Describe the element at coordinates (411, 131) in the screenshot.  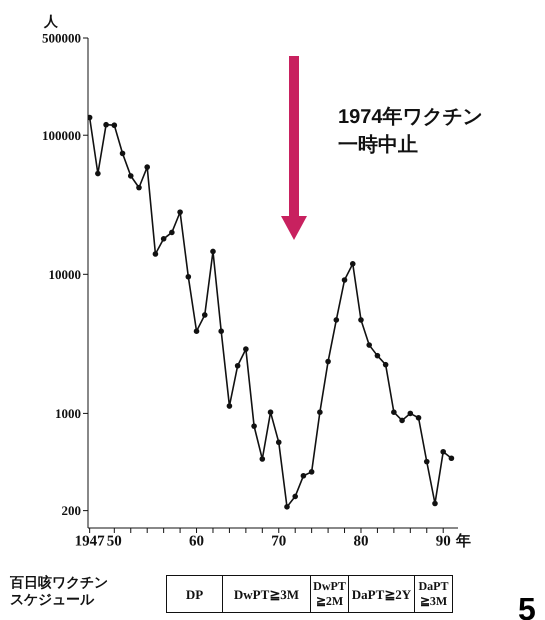
I see `annotation: 1974年ワクチン一時中止` at that location.